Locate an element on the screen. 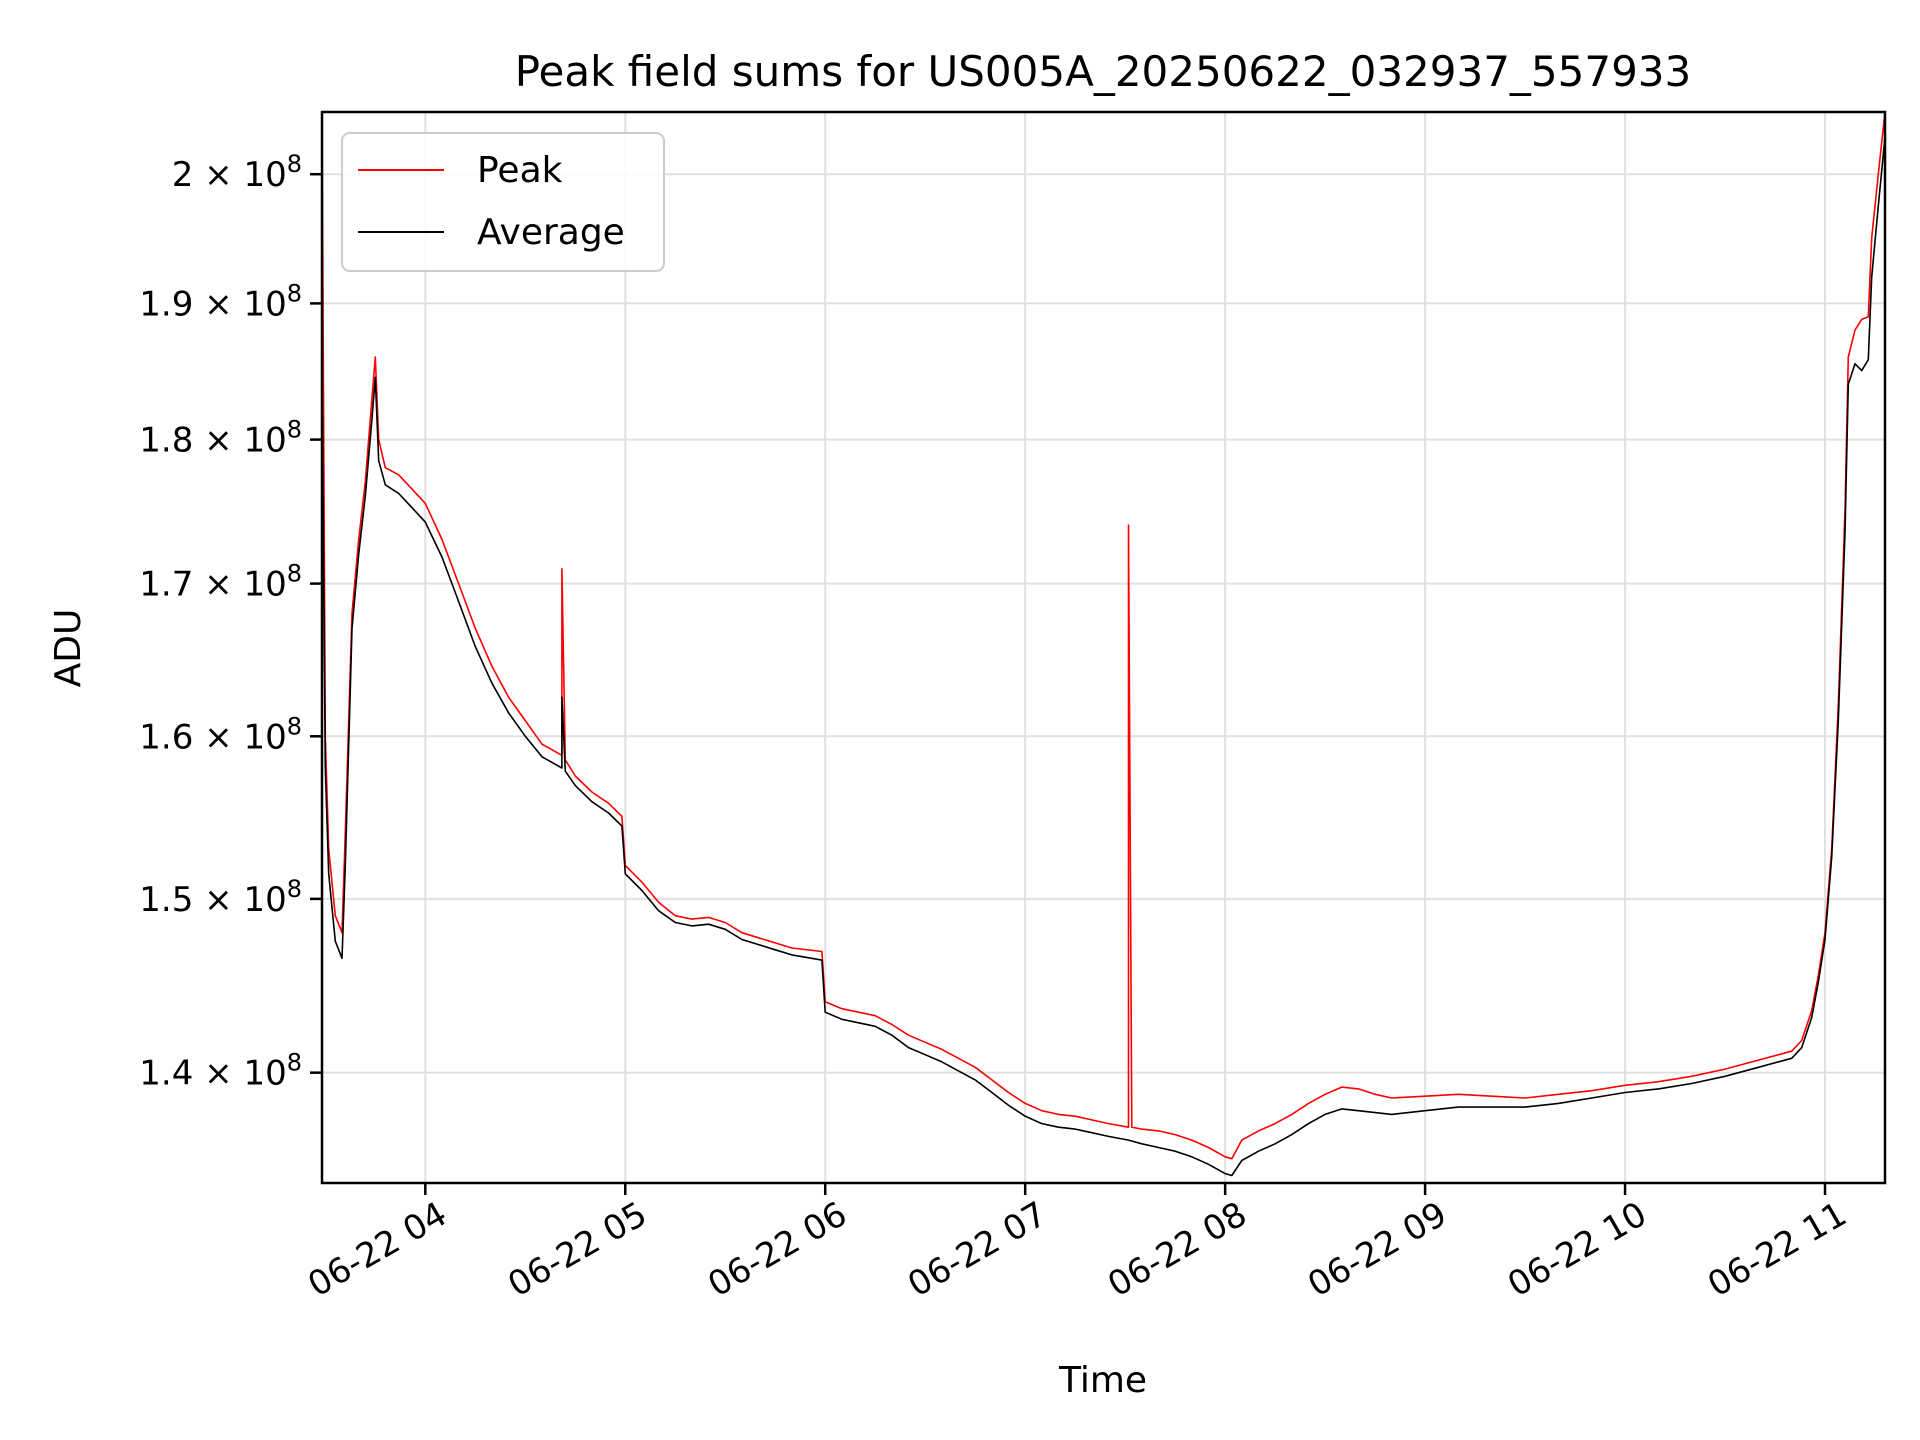 This screenshot has height=1440, width=1920. y-tick-label: 1.6 × 108 is located at coordinates (220, 734).